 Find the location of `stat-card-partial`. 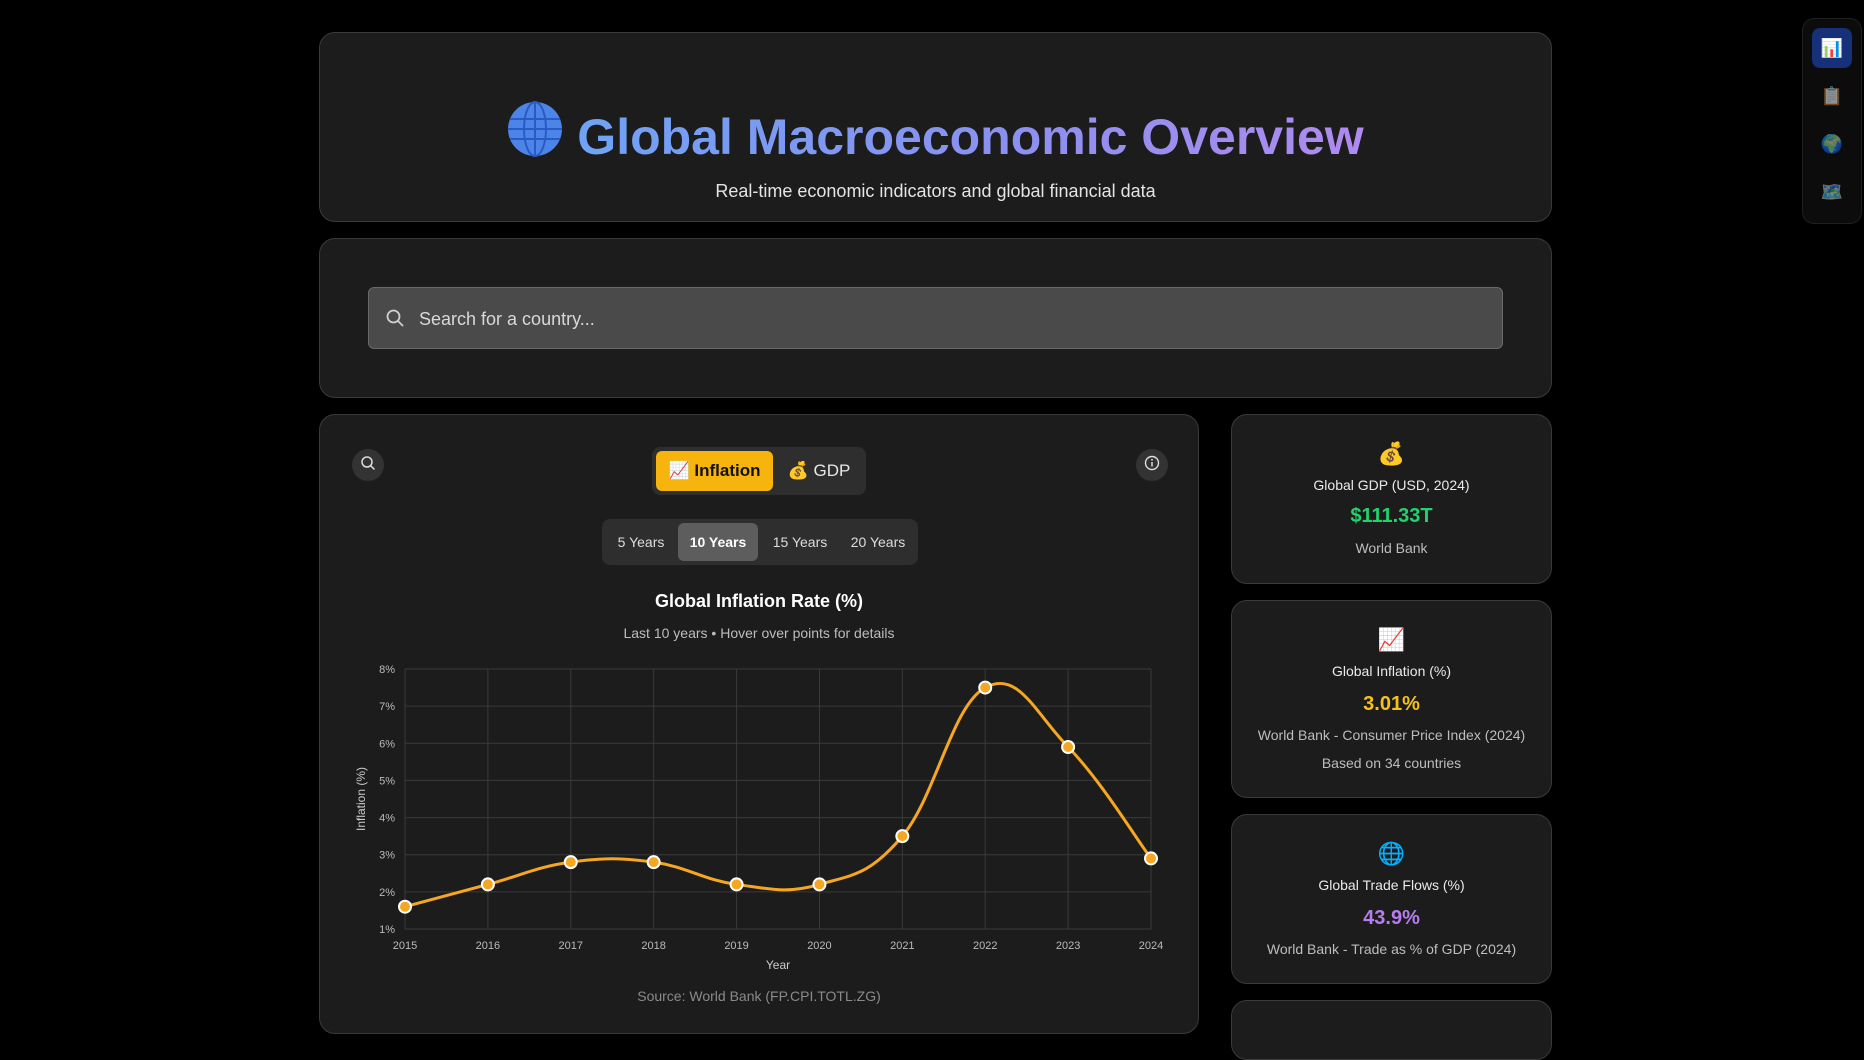

stat-card-partial is located at coordinates (1391, 1030).